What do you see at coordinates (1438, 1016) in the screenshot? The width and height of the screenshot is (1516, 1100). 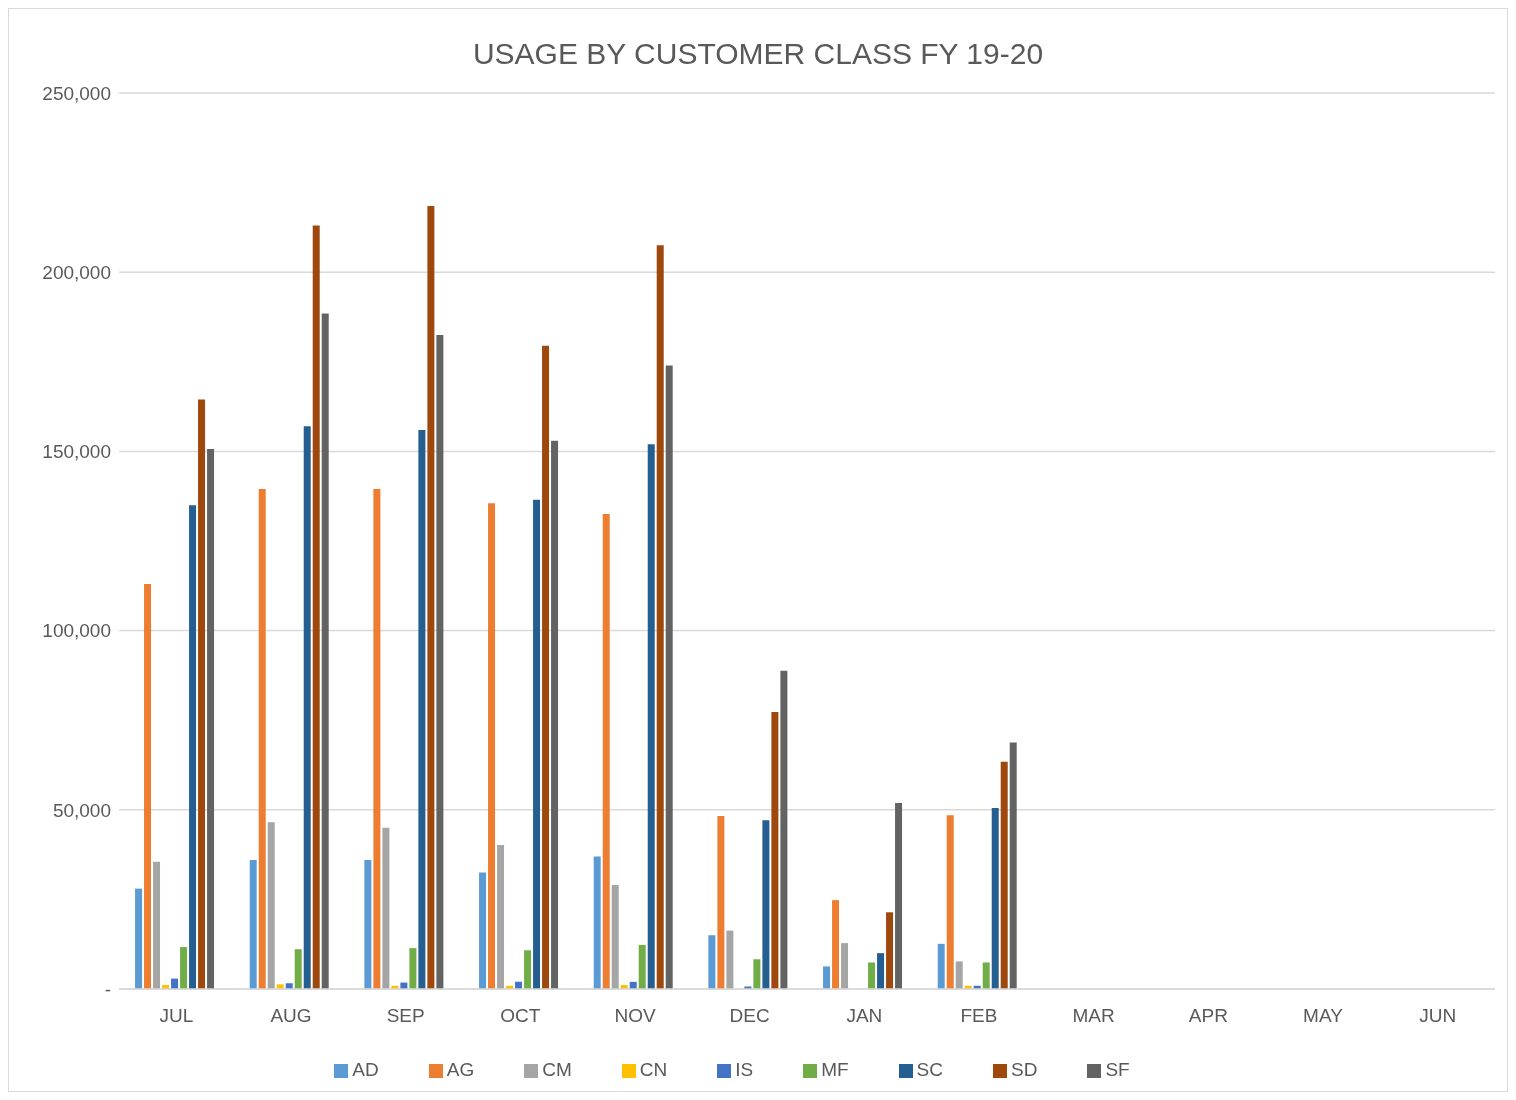 I see `x-tick-label: JUN` at bounding box center [1438, 1016].